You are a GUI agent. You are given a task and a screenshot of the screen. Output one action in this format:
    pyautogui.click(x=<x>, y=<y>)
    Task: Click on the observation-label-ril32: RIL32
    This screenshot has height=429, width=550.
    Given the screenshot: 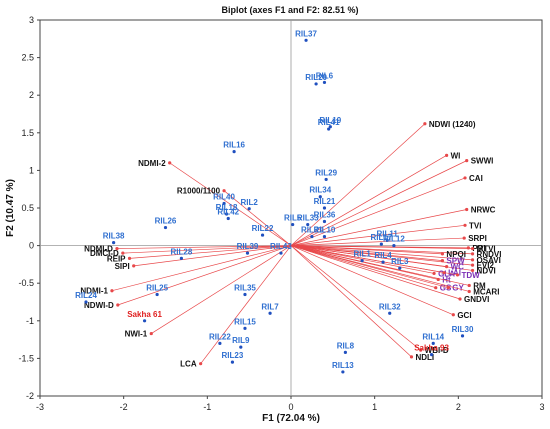 What is the action you would take?
    pyautogui.click(x=390, y=306)
    